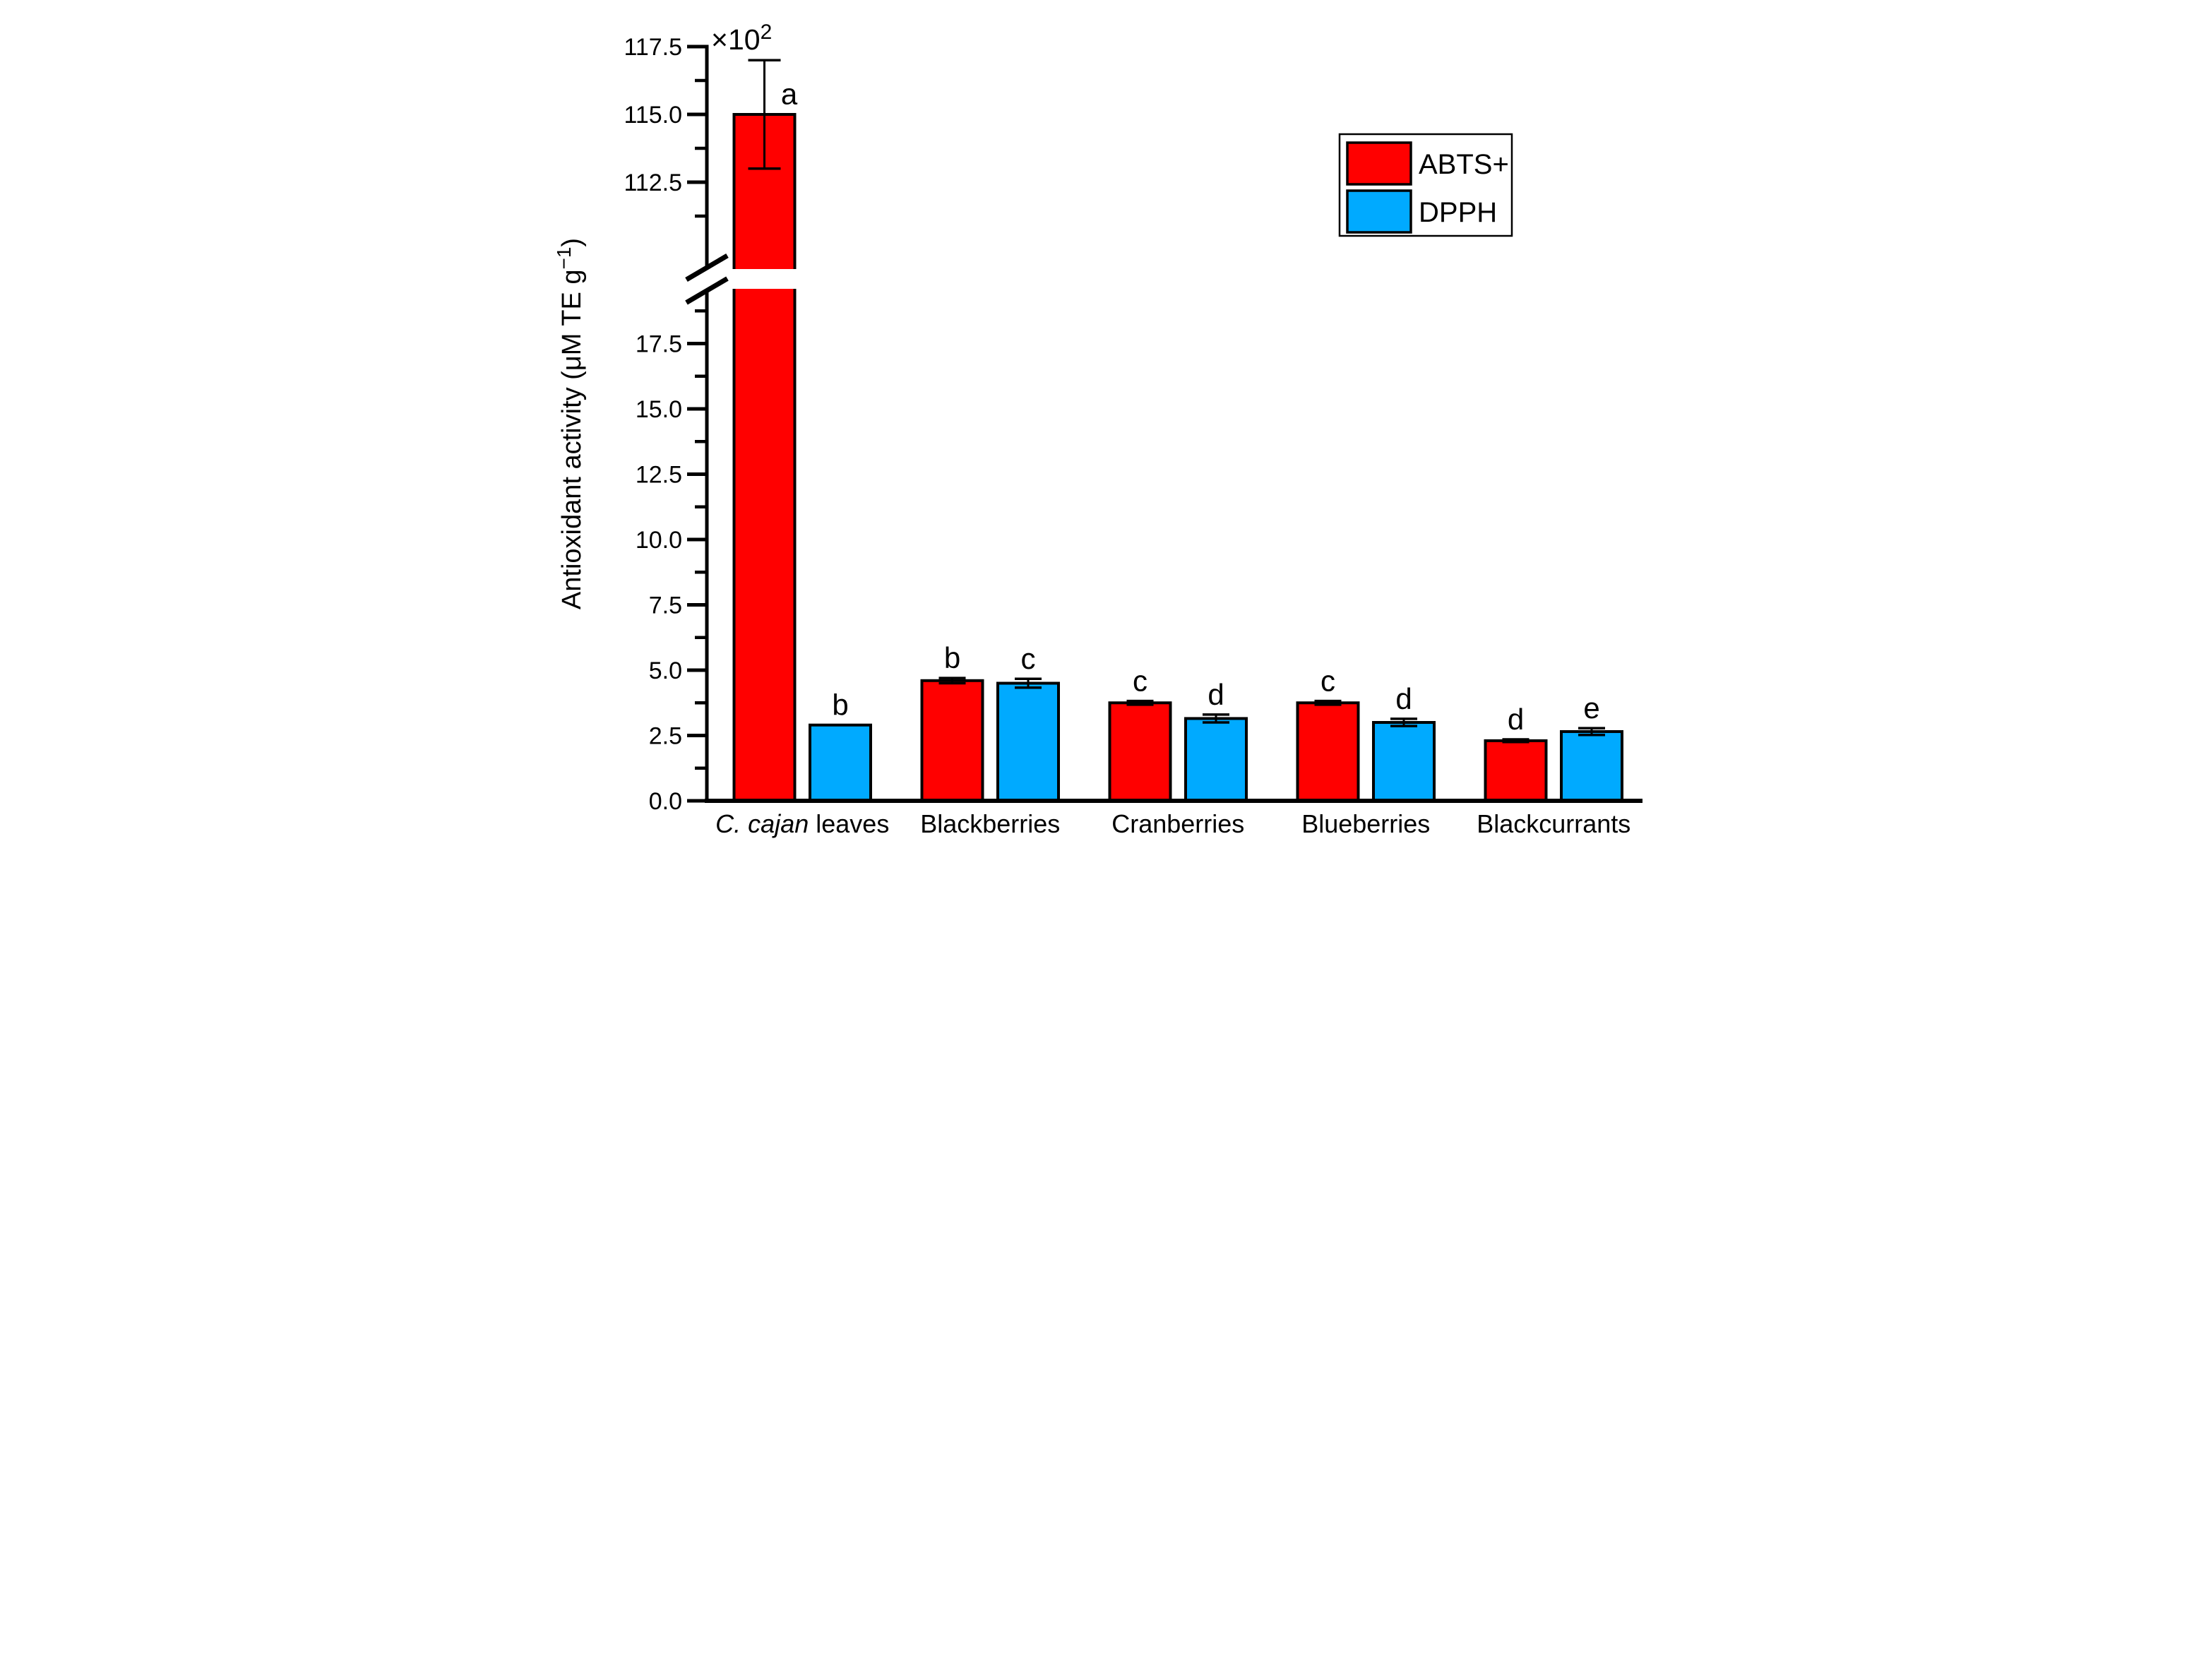 This screenshot has height=1680, width=2206. What do you see at coordinates (1404, 762) in the screenshot?
I see `bar-dpph-blueberries` at bounding box center [1404, 762].